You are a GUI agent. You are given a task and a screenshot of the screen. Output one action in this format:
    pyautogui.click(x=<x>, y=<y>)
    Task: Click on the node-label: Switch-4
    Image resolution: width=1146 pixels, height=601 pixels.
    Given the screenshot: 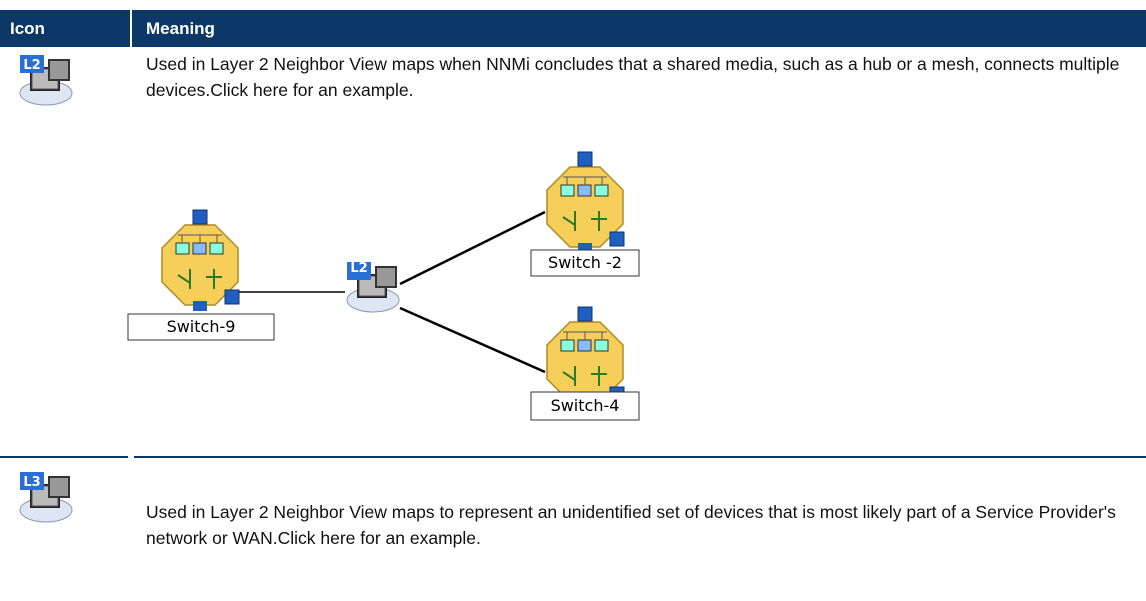 What is the action you would take?
    pyautogui.click(x=585, y=405)
    